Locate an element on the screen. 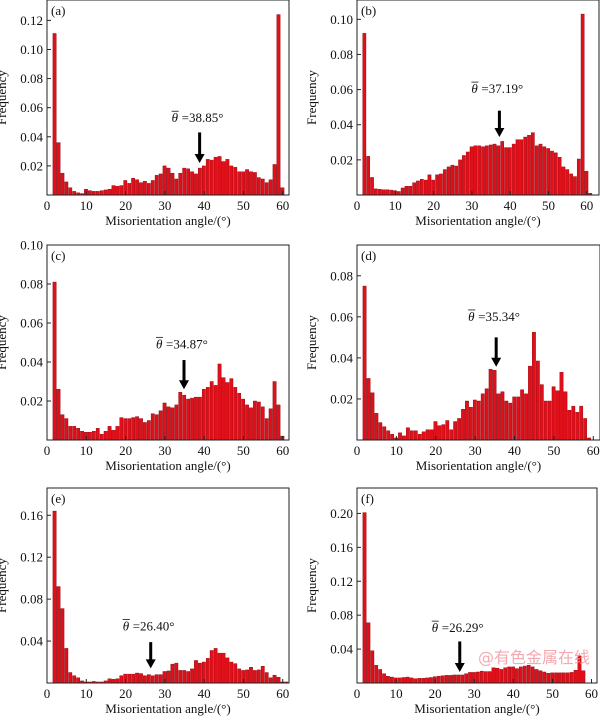  x-tick-label: 60 is located at coordinates (593, 450).